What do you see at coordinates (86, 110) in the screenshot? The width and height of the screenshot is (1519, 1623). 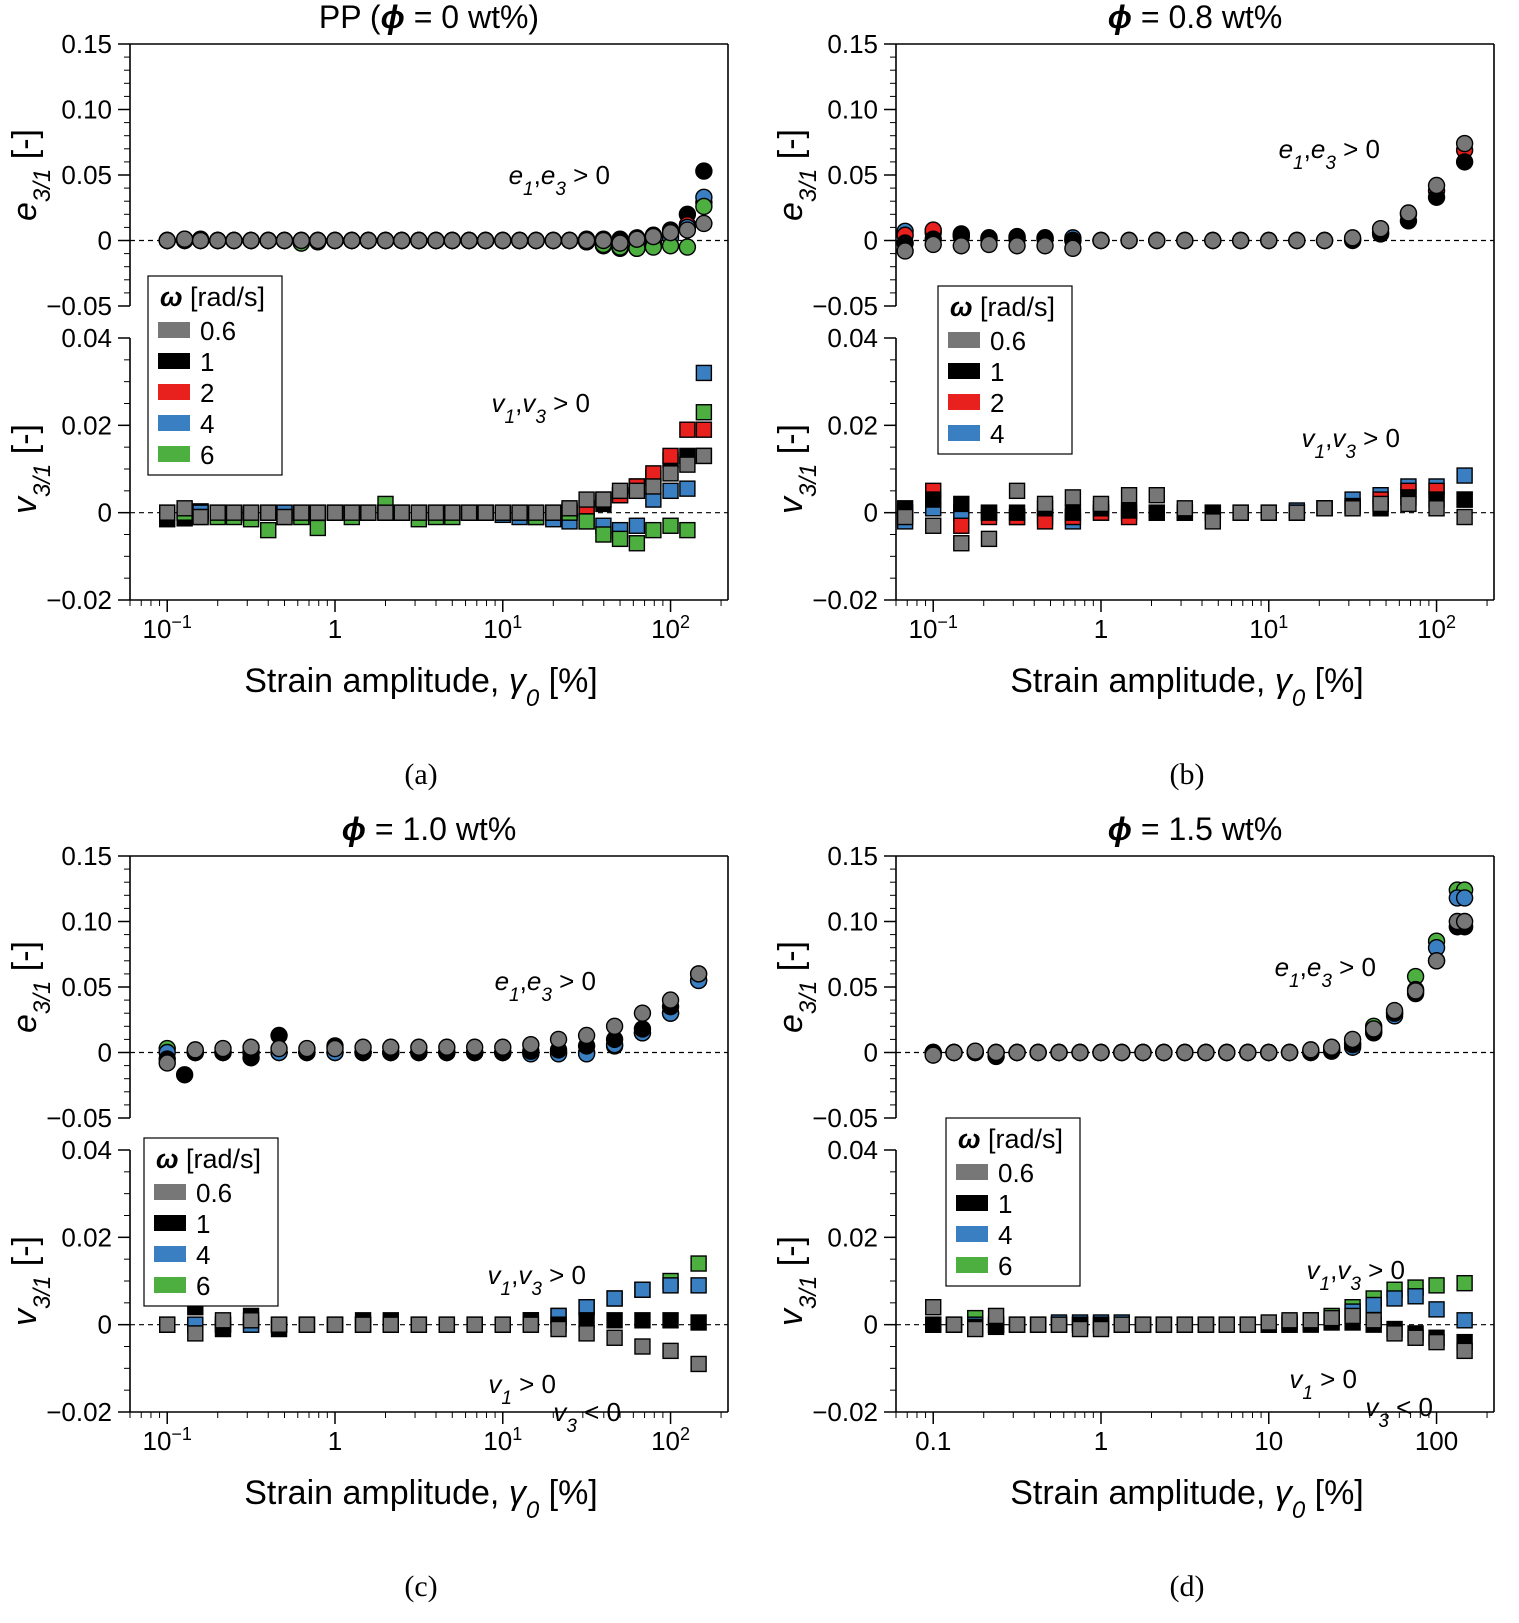 I see `top-ytick-label: 0.10` at bounding box center [86, 110].